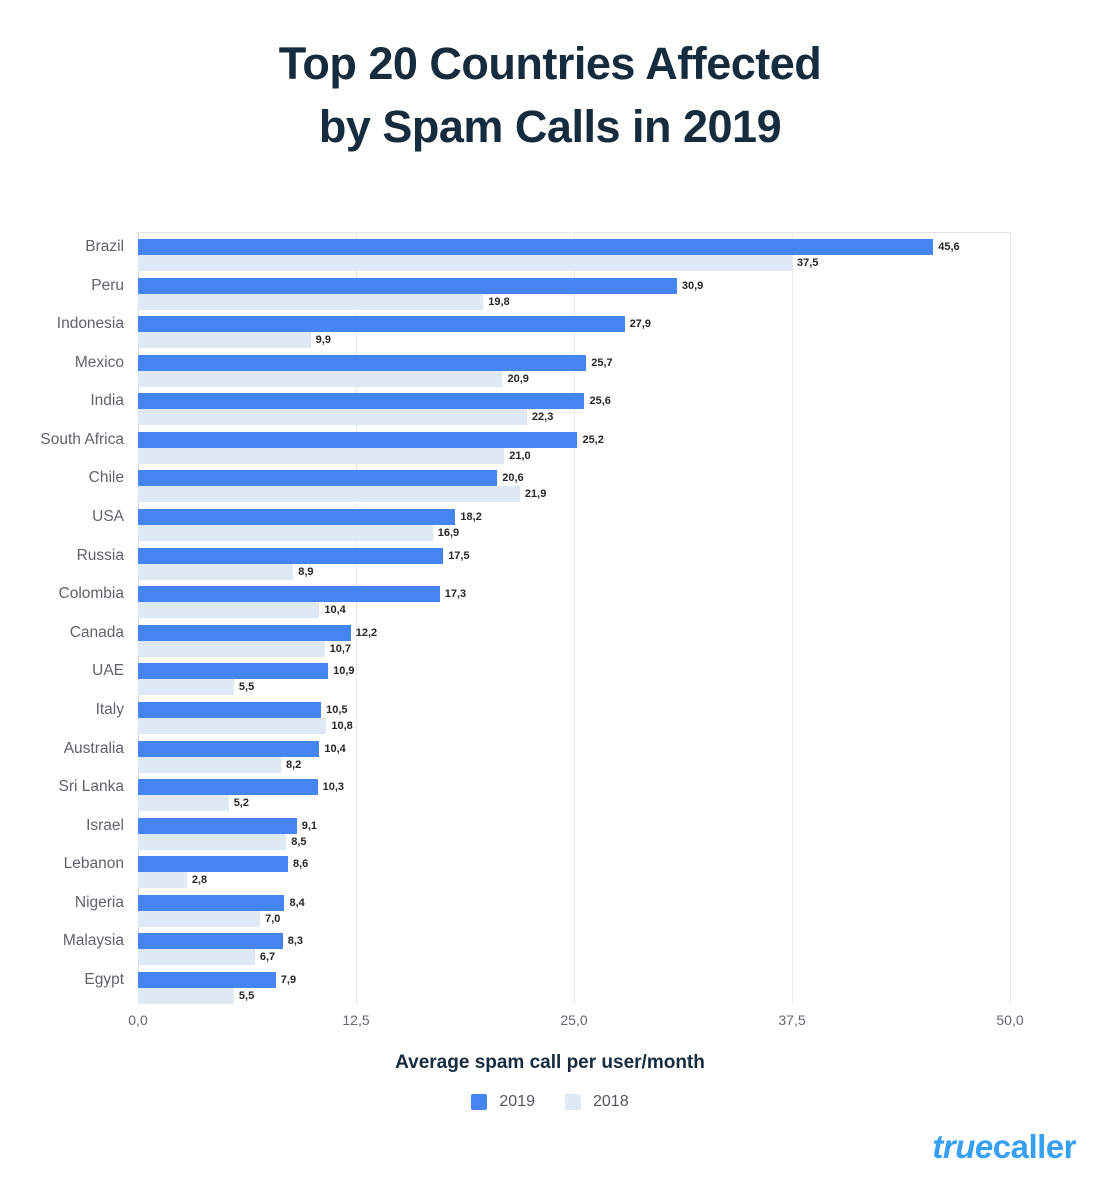  What do you see at coordinates (295, 941) in the screenshot?
I see `bar-value-2019-malaysia: 8,3` at bounding box center [295, 941].